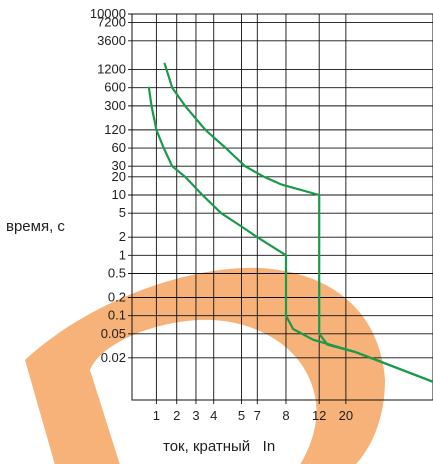 This screenshot has height=464, width=433. Describe the element at coordinates (119, 147) in the screenshot. I see `y-tick-label: 60` at that location.